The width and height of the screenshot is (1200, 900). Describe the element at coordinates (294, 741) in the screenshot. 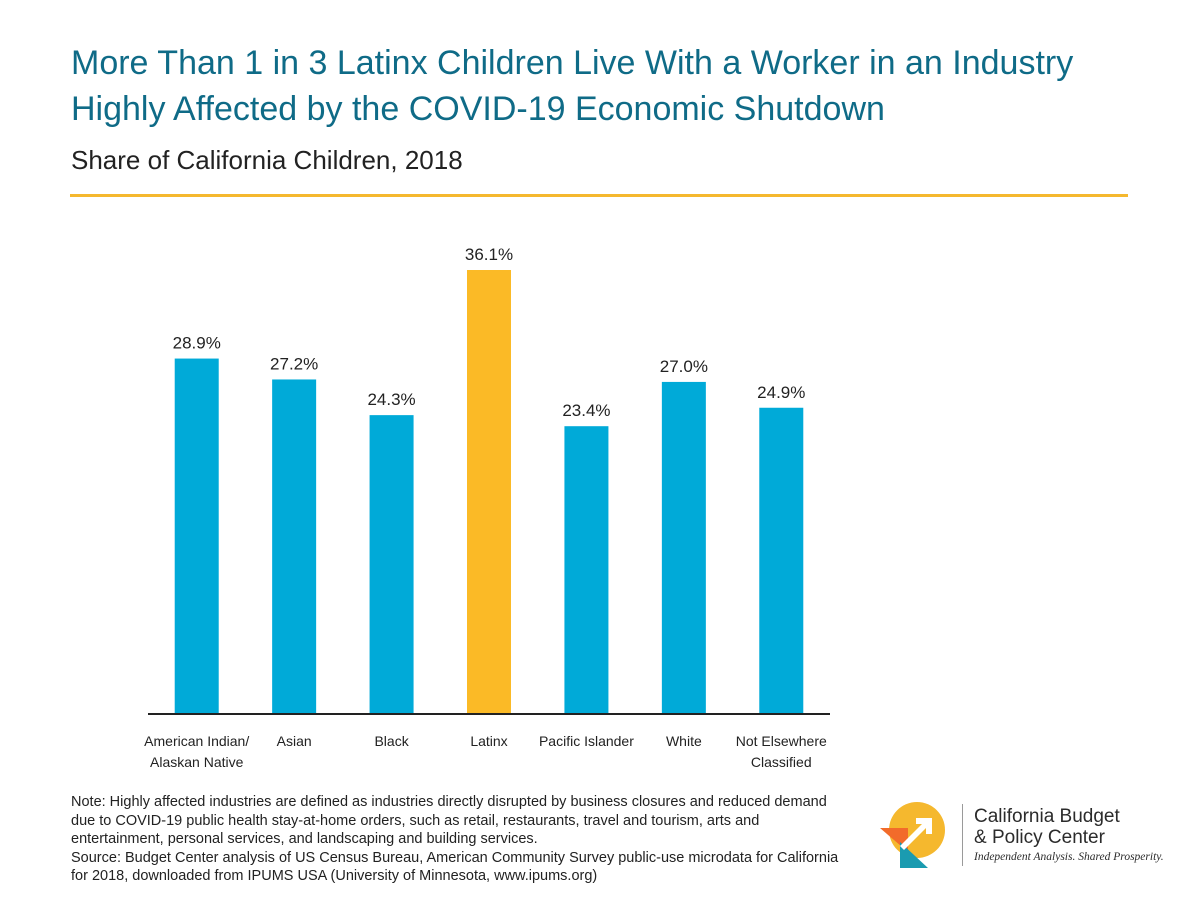

I see `category-label-1-0: Asian` at that location.